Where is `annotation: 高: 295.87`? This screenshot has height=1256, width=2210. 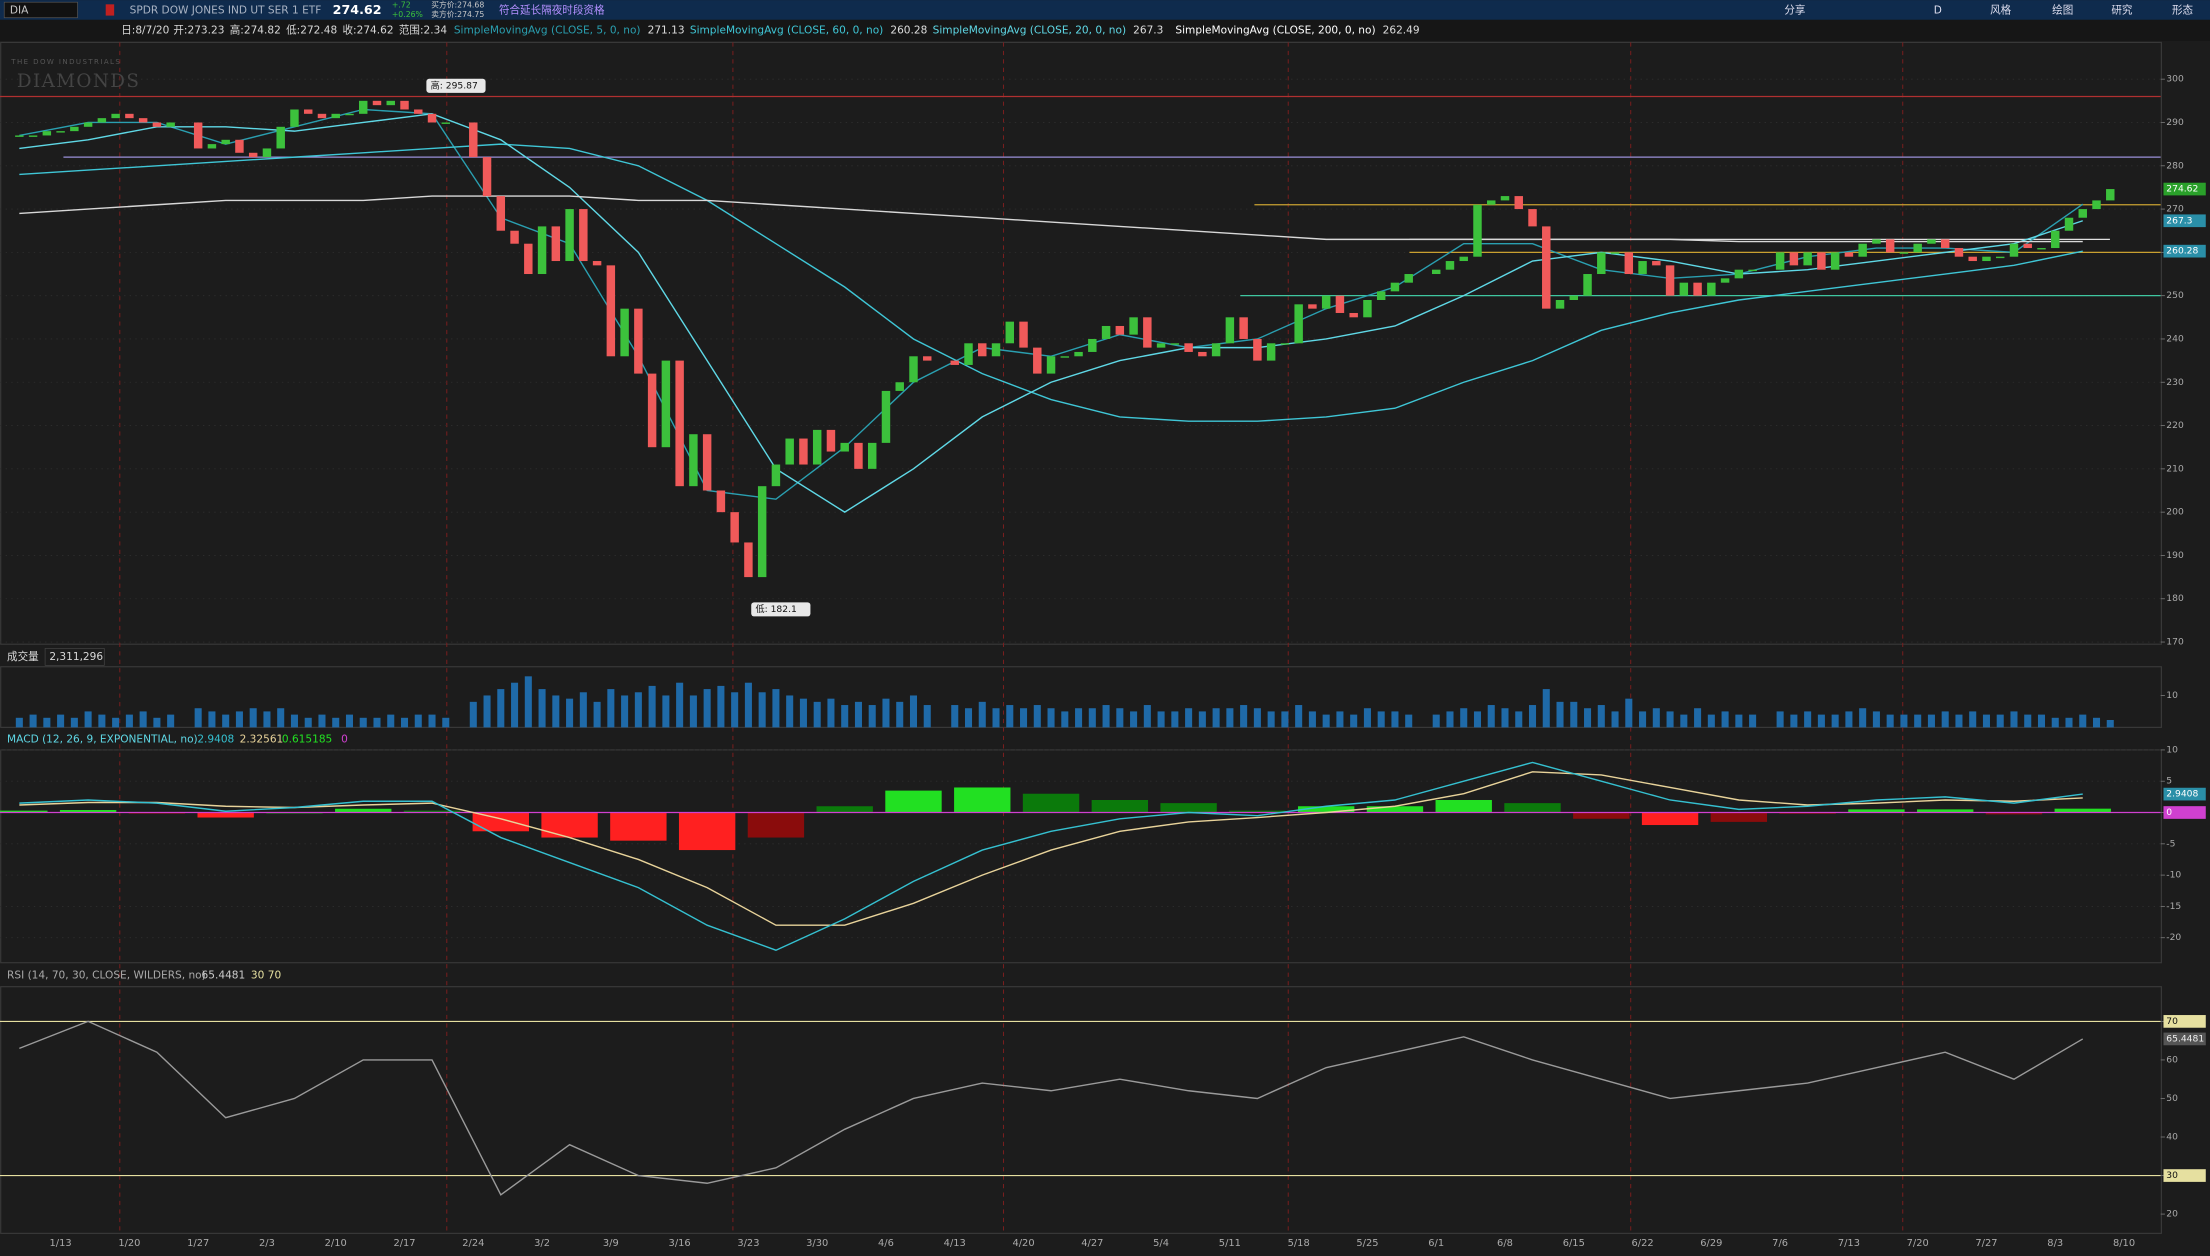 annotation: 高: 295.87 is located at coordinates (454, 85).